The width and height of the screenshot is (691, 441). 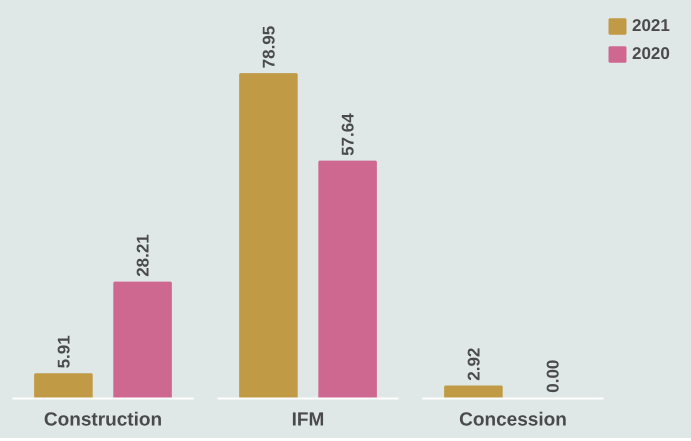 I want to click on legend-label: 2021, so click(x=651, y=26).